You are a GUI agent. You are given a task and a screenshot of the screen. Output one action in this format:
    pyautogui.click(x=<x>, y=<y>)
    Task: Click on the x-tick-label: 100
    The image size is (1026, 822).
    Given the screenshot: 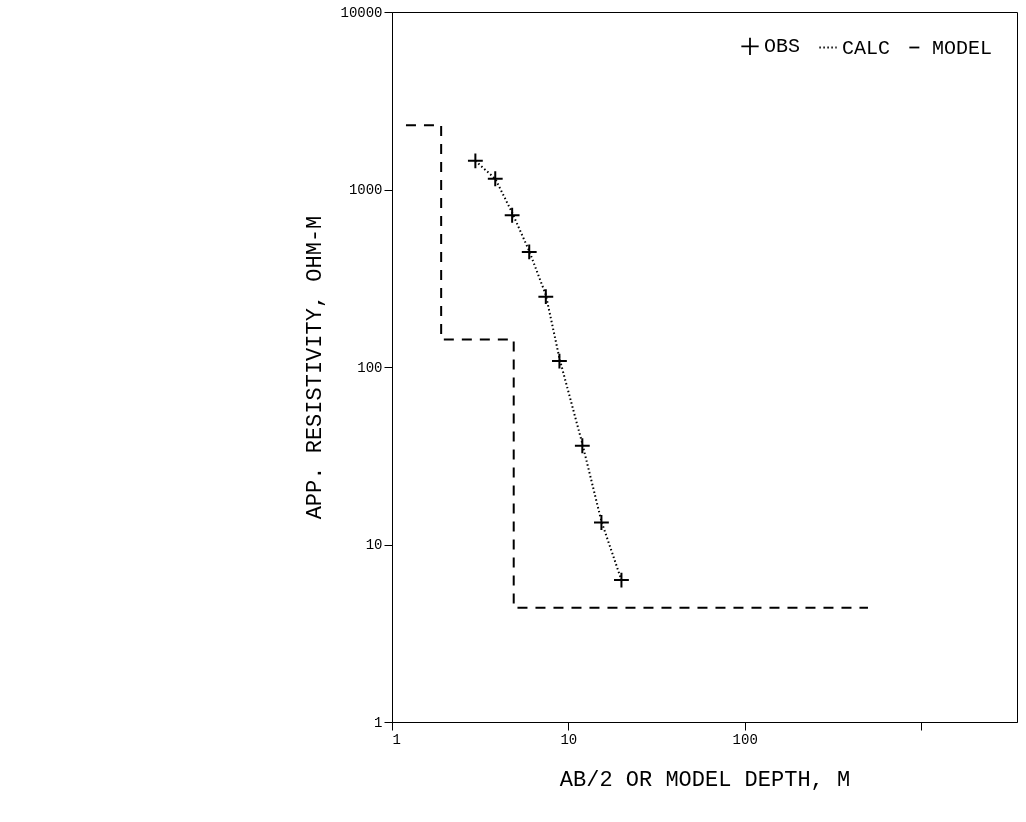 What is the action you would take?
    pyautogui.click(x=745, y=739)
    